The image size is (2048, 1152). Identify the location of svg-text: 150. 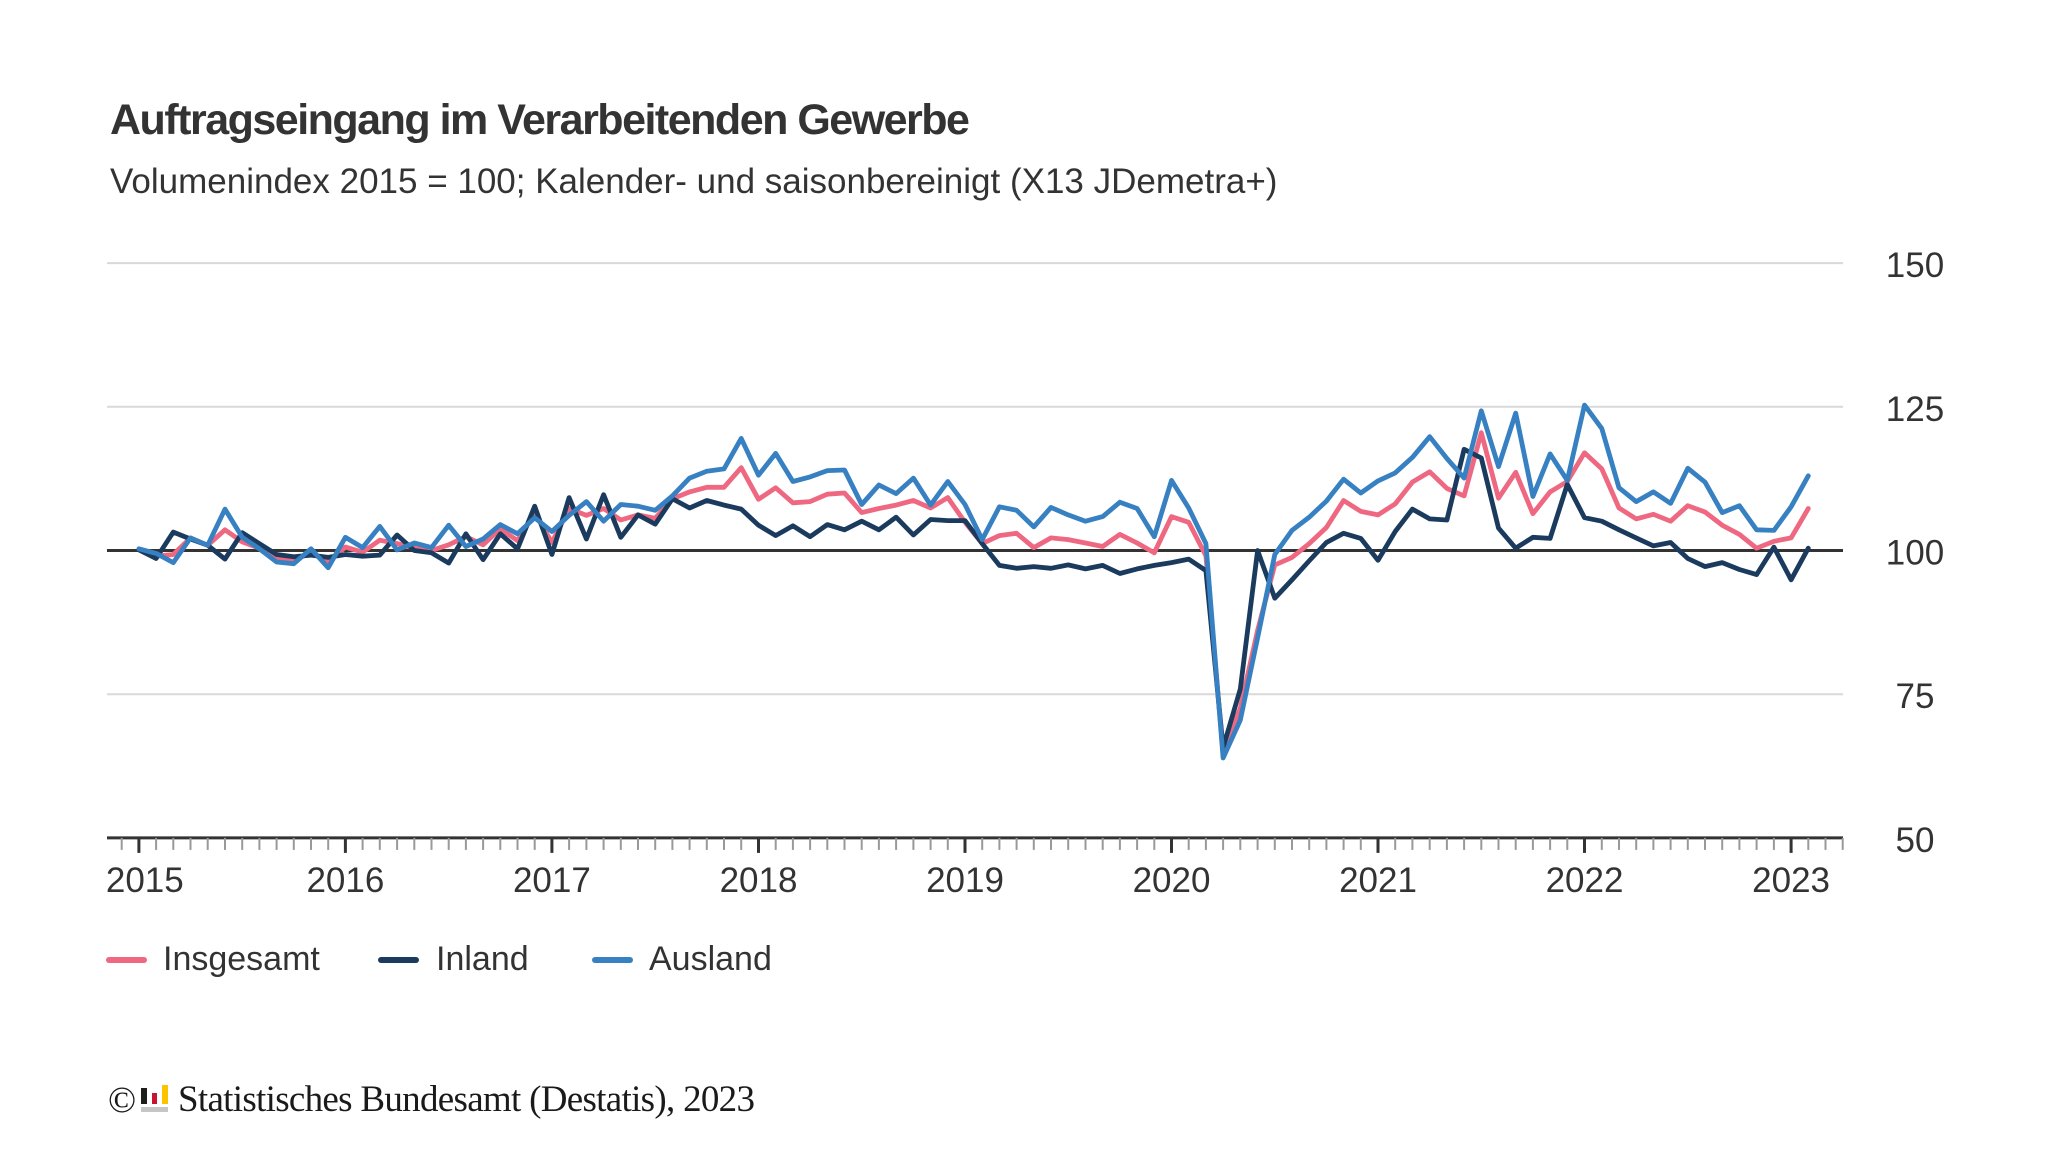
(1915, 265).